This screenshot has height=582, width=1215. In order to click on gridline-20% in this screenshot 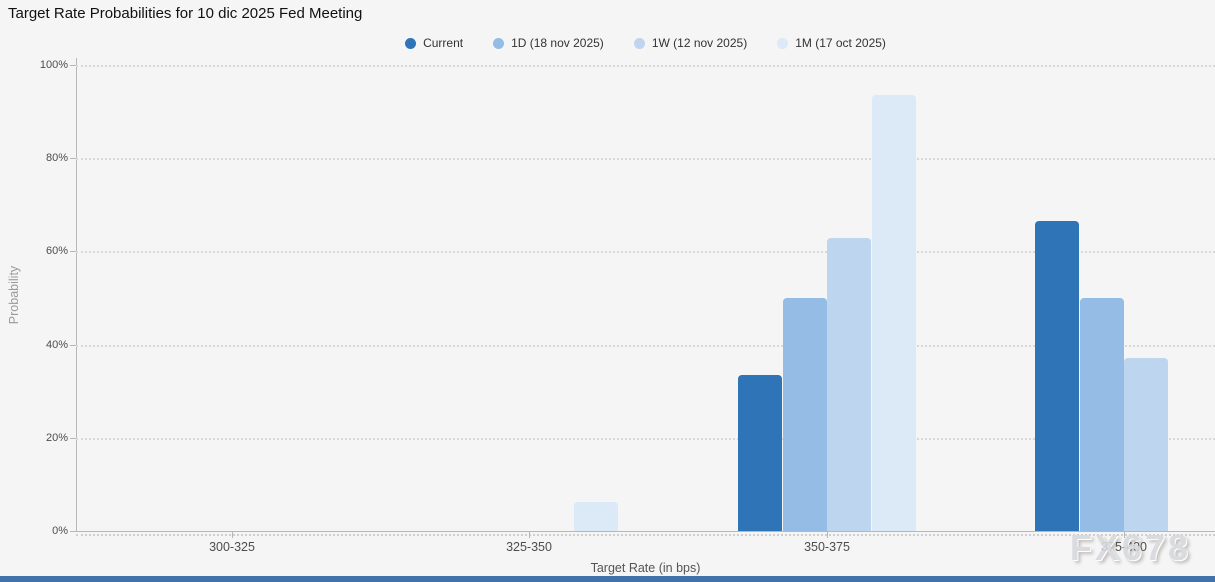, I will do `click(645, 438)`.